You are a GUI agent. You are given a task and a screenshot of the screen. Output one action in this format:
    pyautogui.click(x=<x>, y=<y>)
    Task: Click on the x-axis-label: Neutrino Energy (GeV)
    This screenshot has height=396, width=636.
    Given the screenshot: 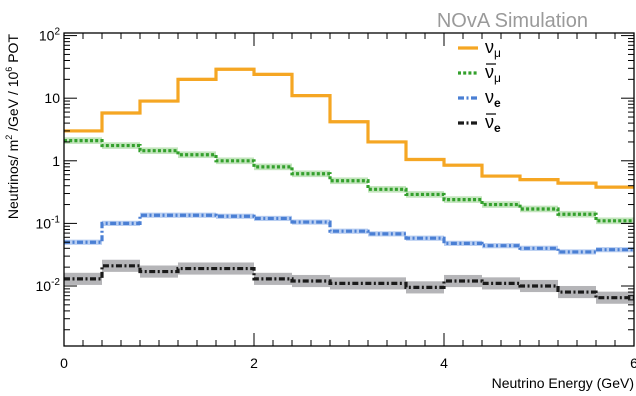 What is the action you would take?
    pyautogui.click(x=563, y=383)
    